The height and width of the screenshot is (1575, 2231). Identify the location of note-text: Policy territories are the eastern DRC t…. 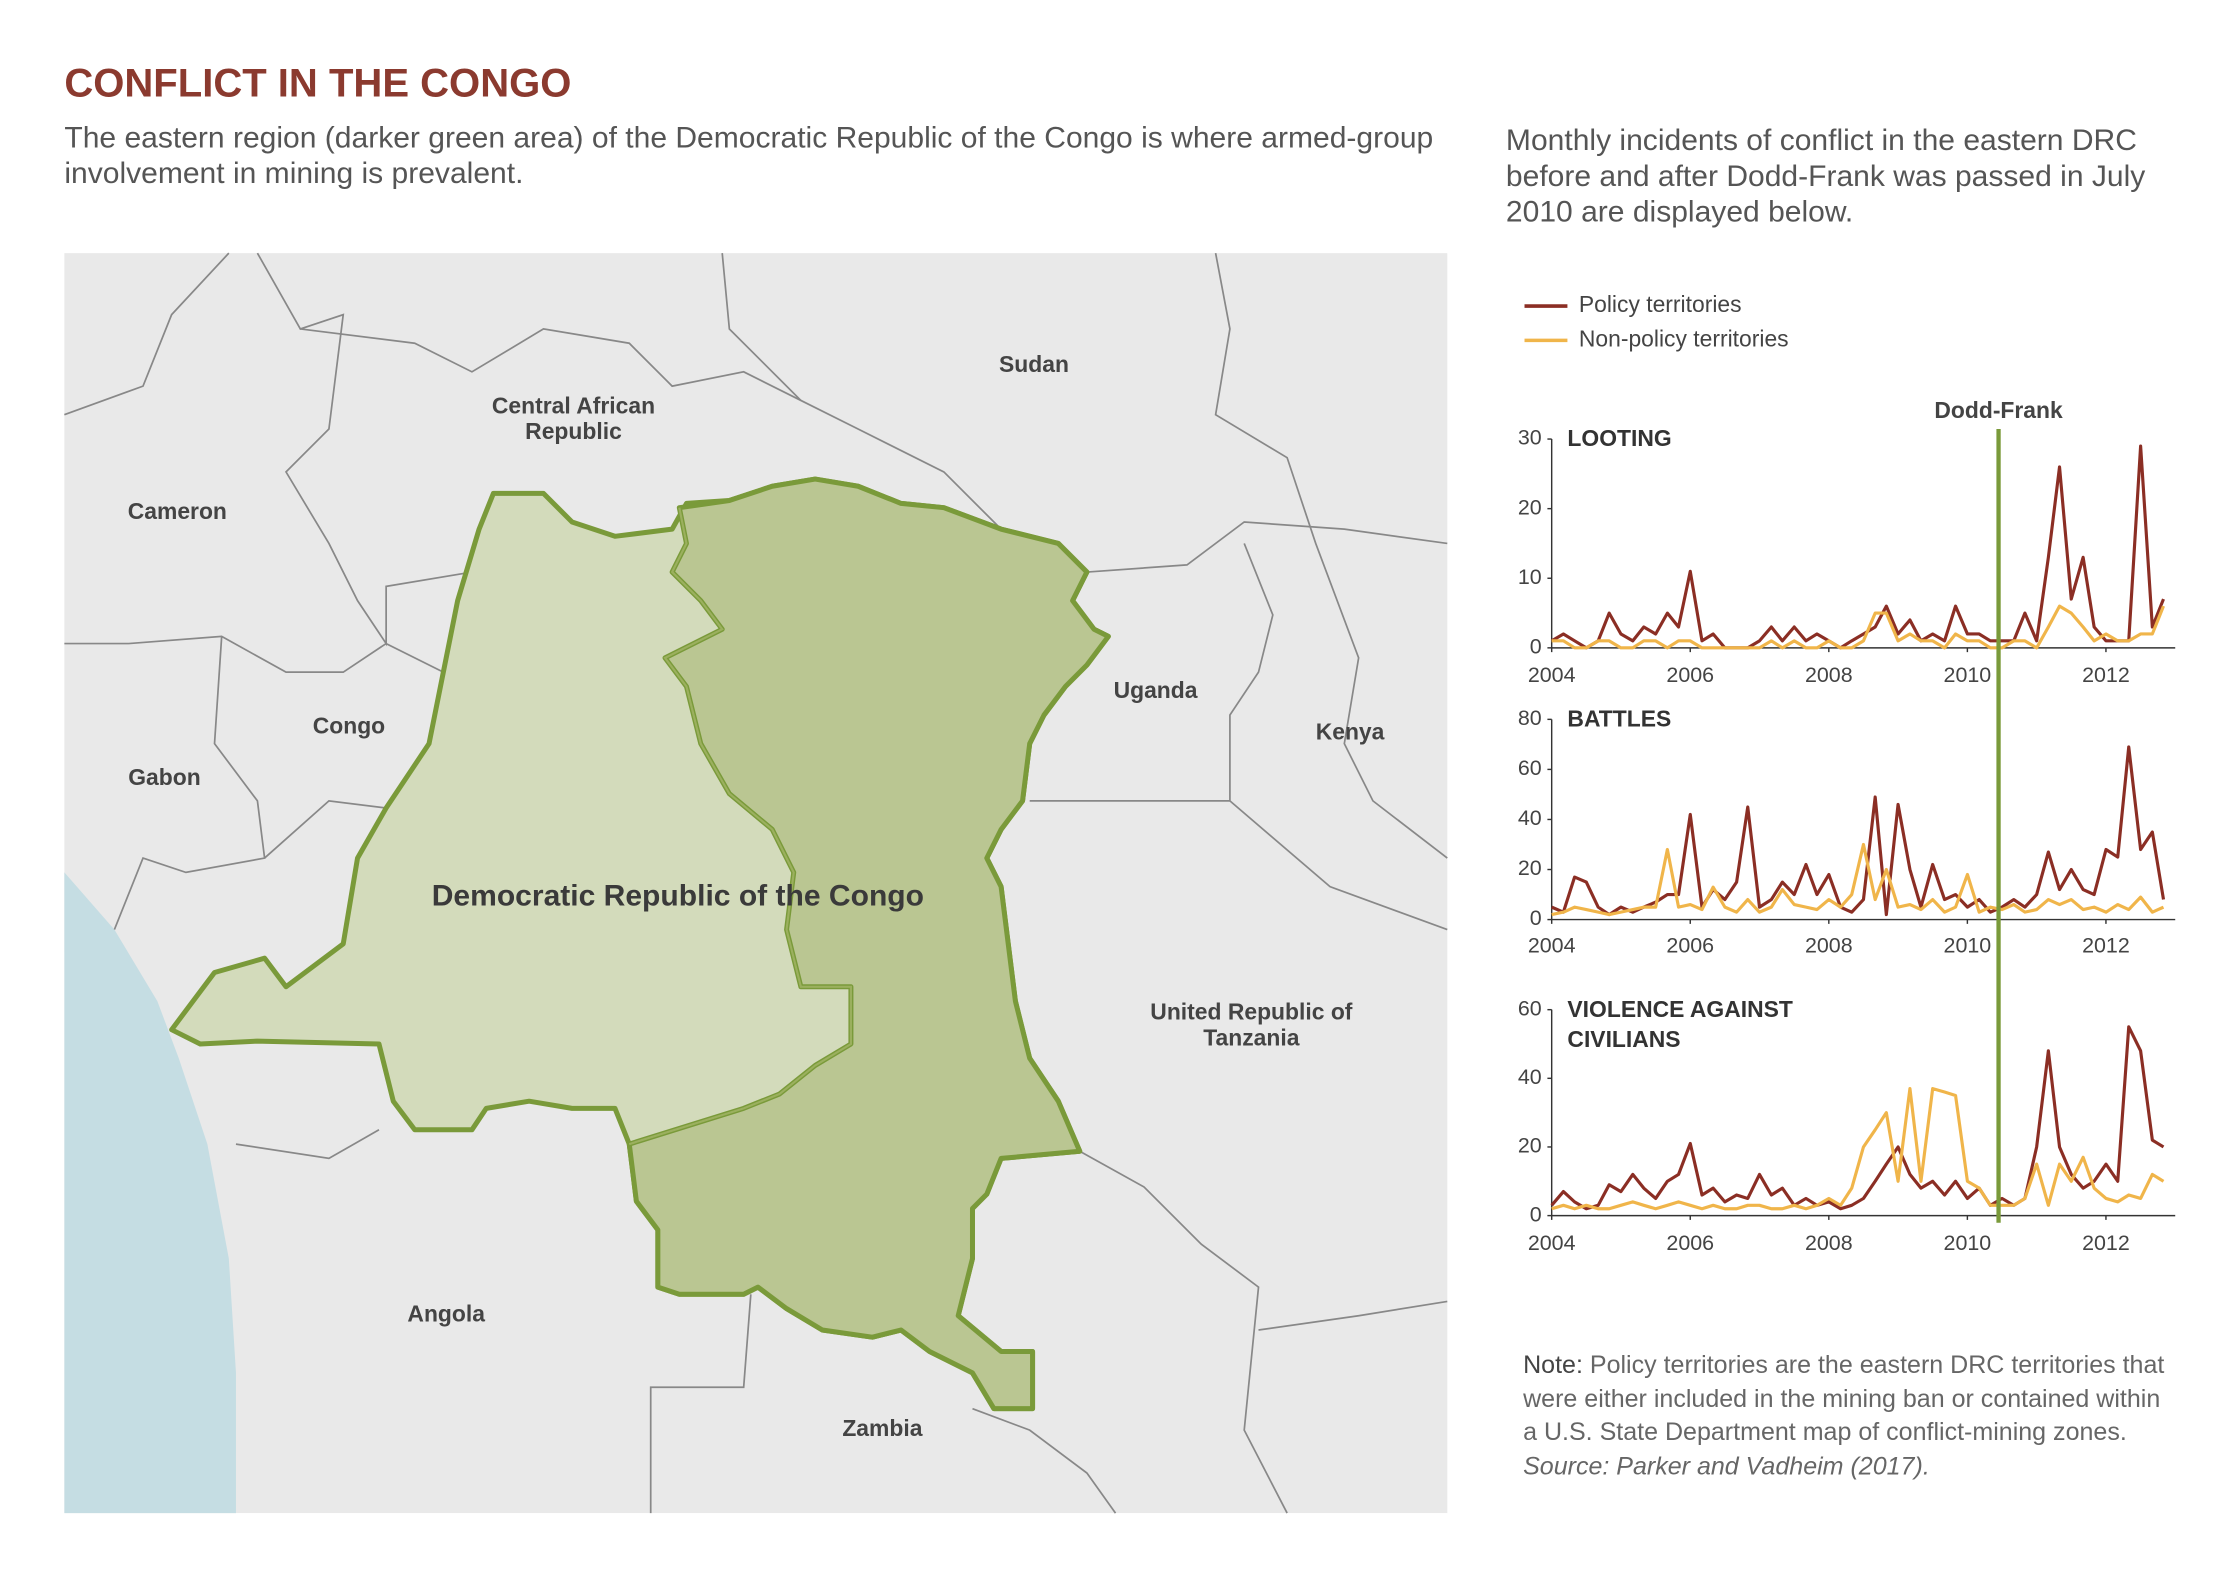
(1844, 1398).